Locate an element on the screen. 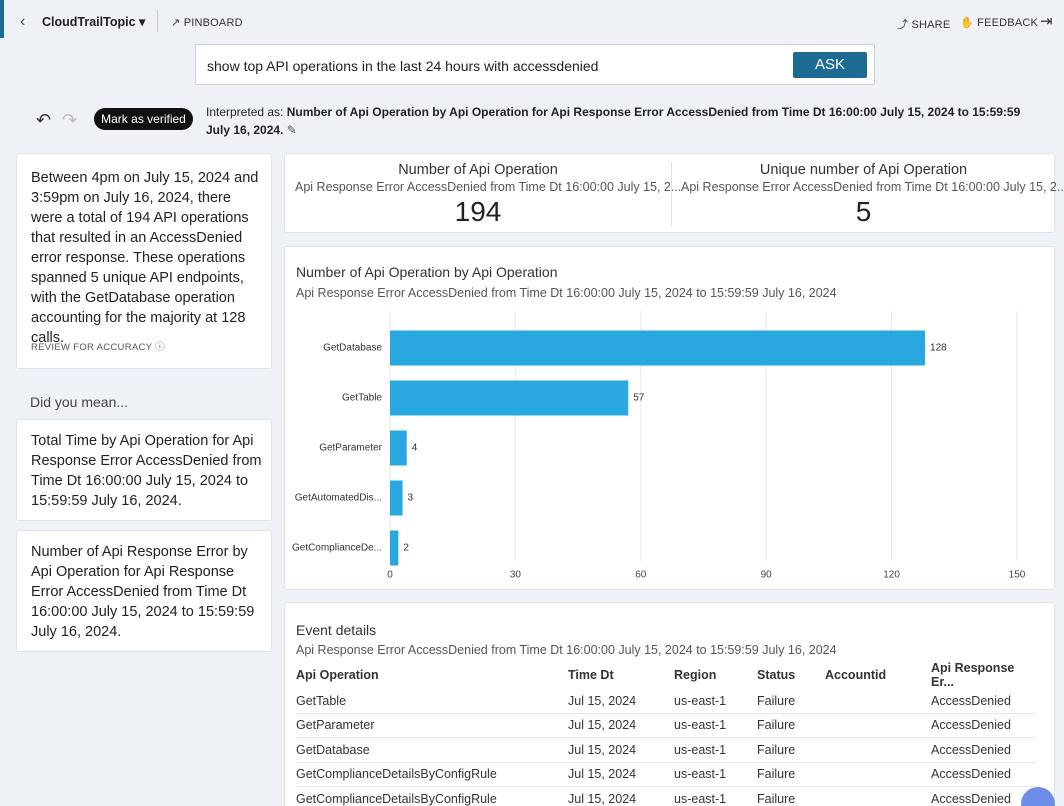  share-label: SHARE is located at coordinates (931, 25).